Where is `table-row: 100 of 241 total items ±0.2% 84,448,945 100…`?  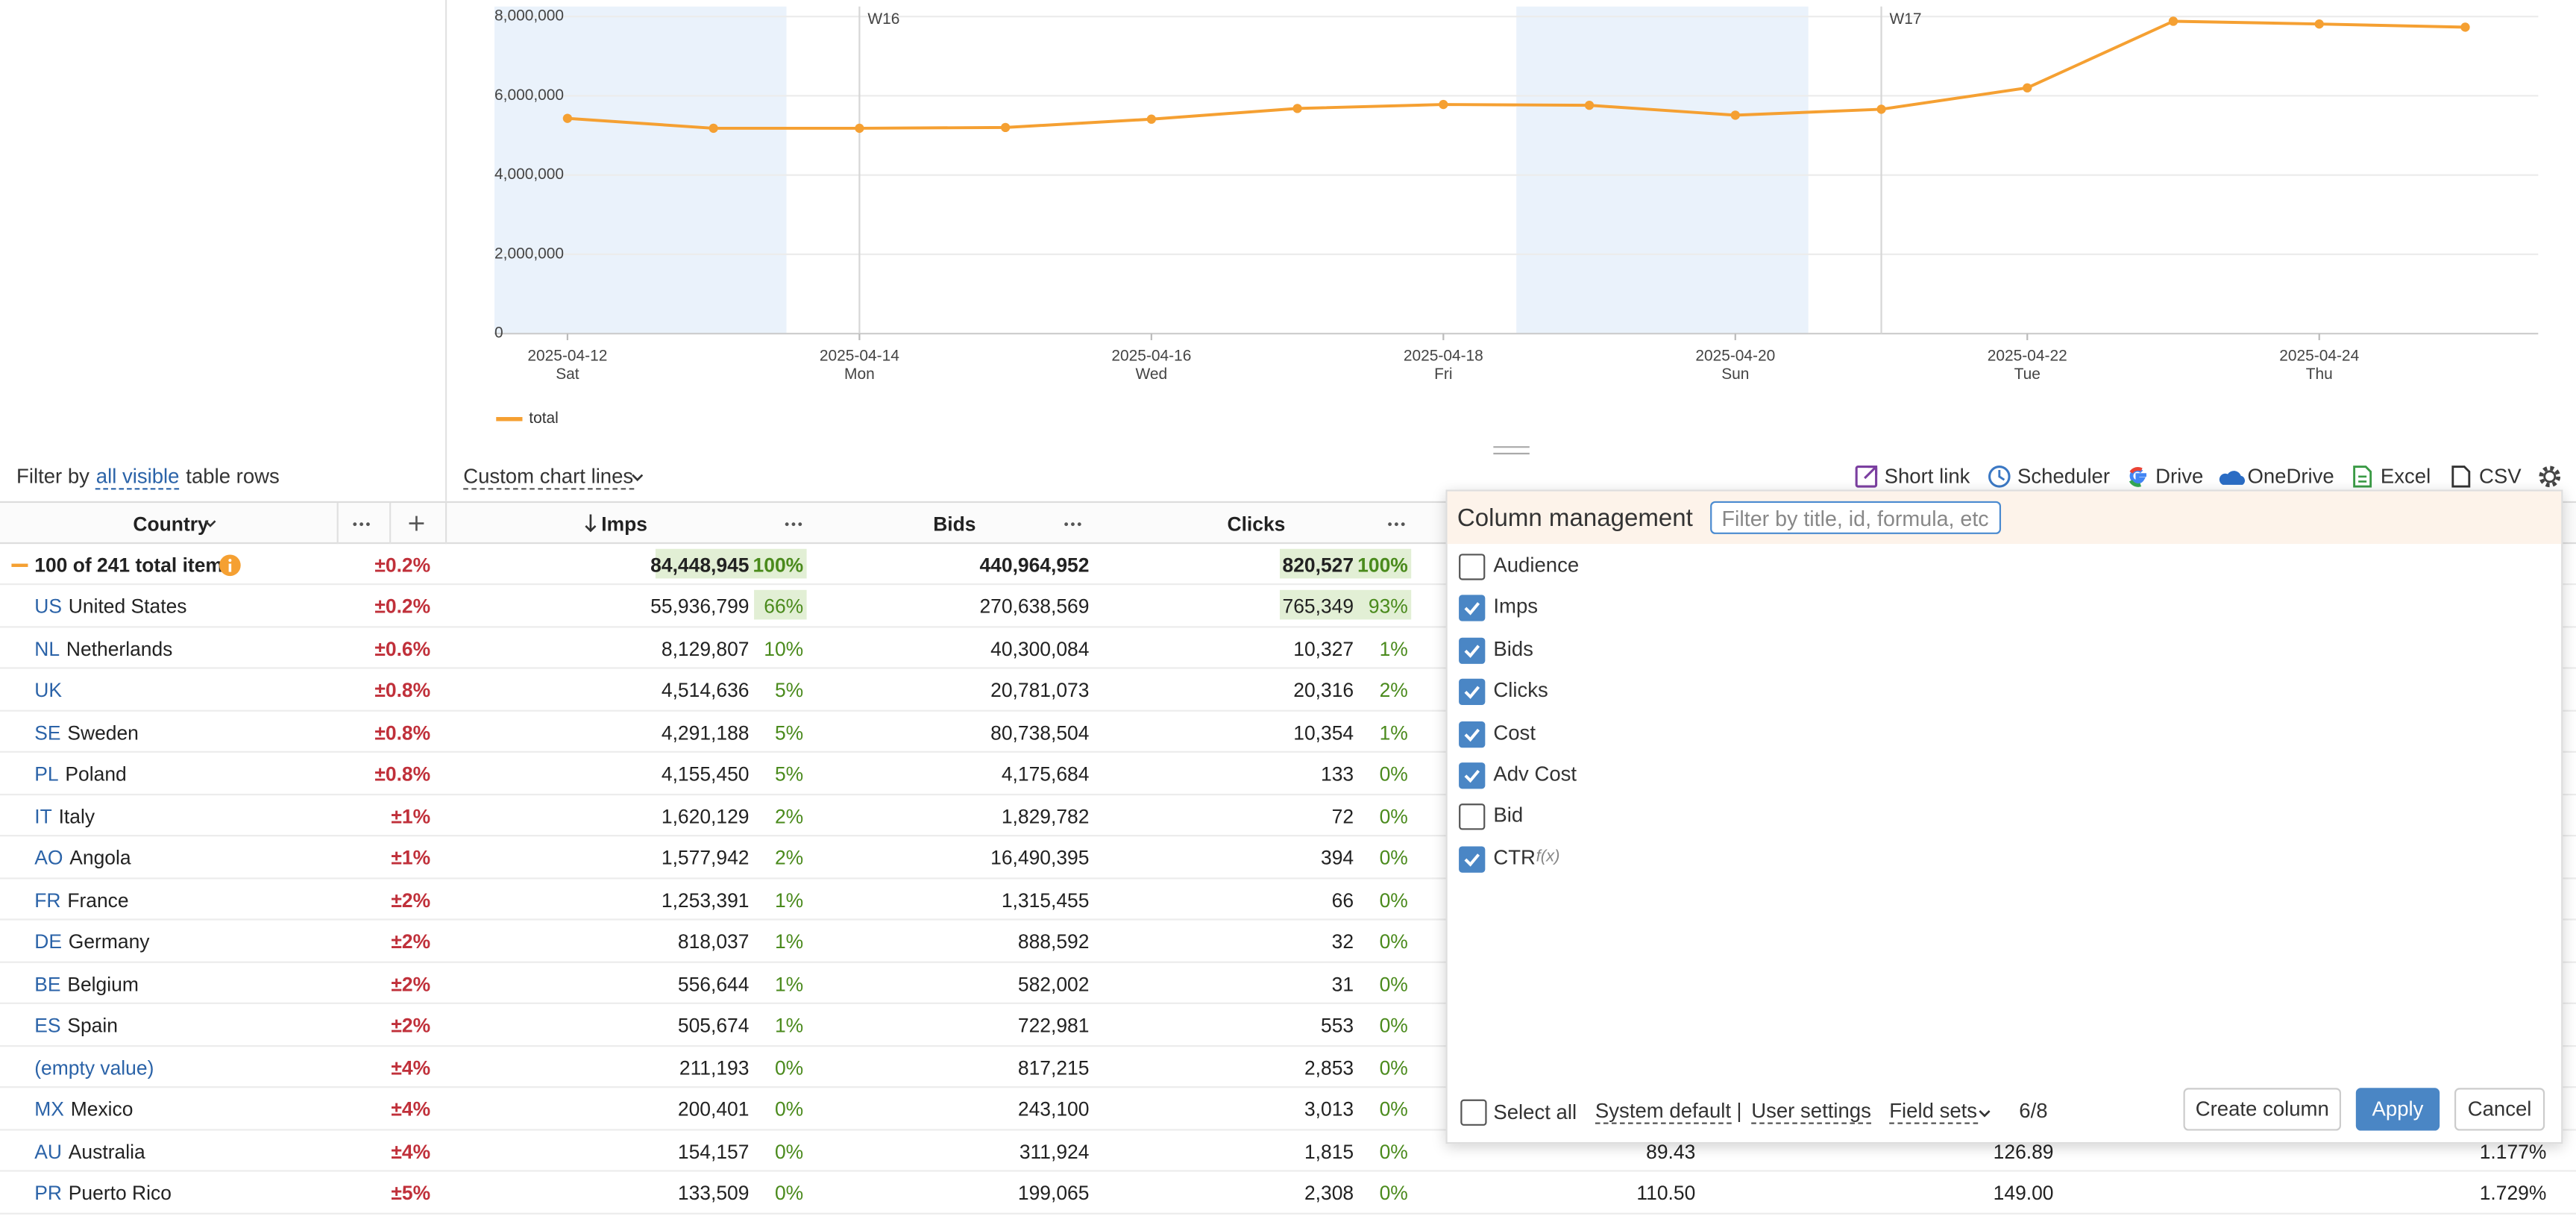 table-row: 100 of 241 total items ±0.2% 84,448,945 100… is located at coordinates (1288, 565).